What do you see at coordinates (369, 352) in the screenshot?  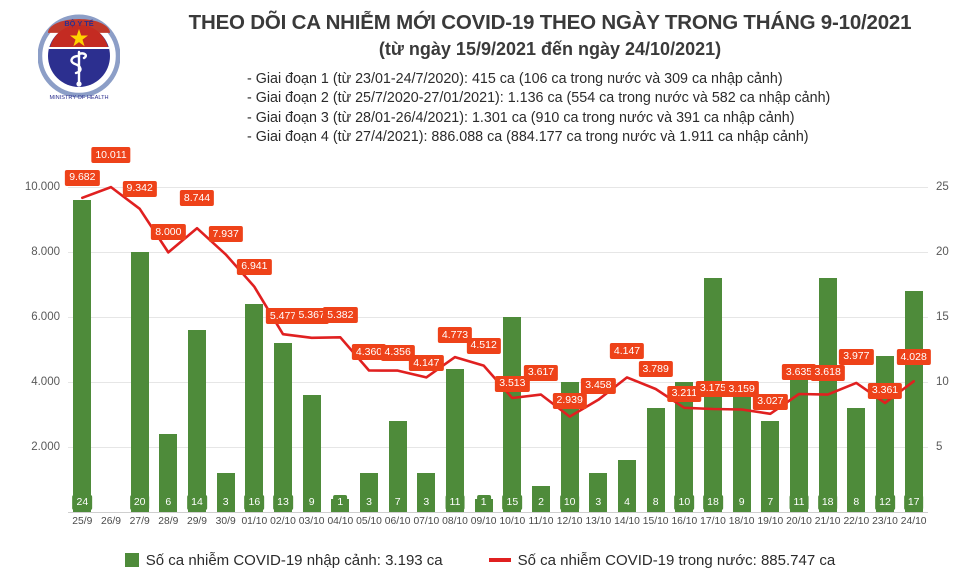 I see `line-value-label: 4.360` at bounding box center [369, 352].